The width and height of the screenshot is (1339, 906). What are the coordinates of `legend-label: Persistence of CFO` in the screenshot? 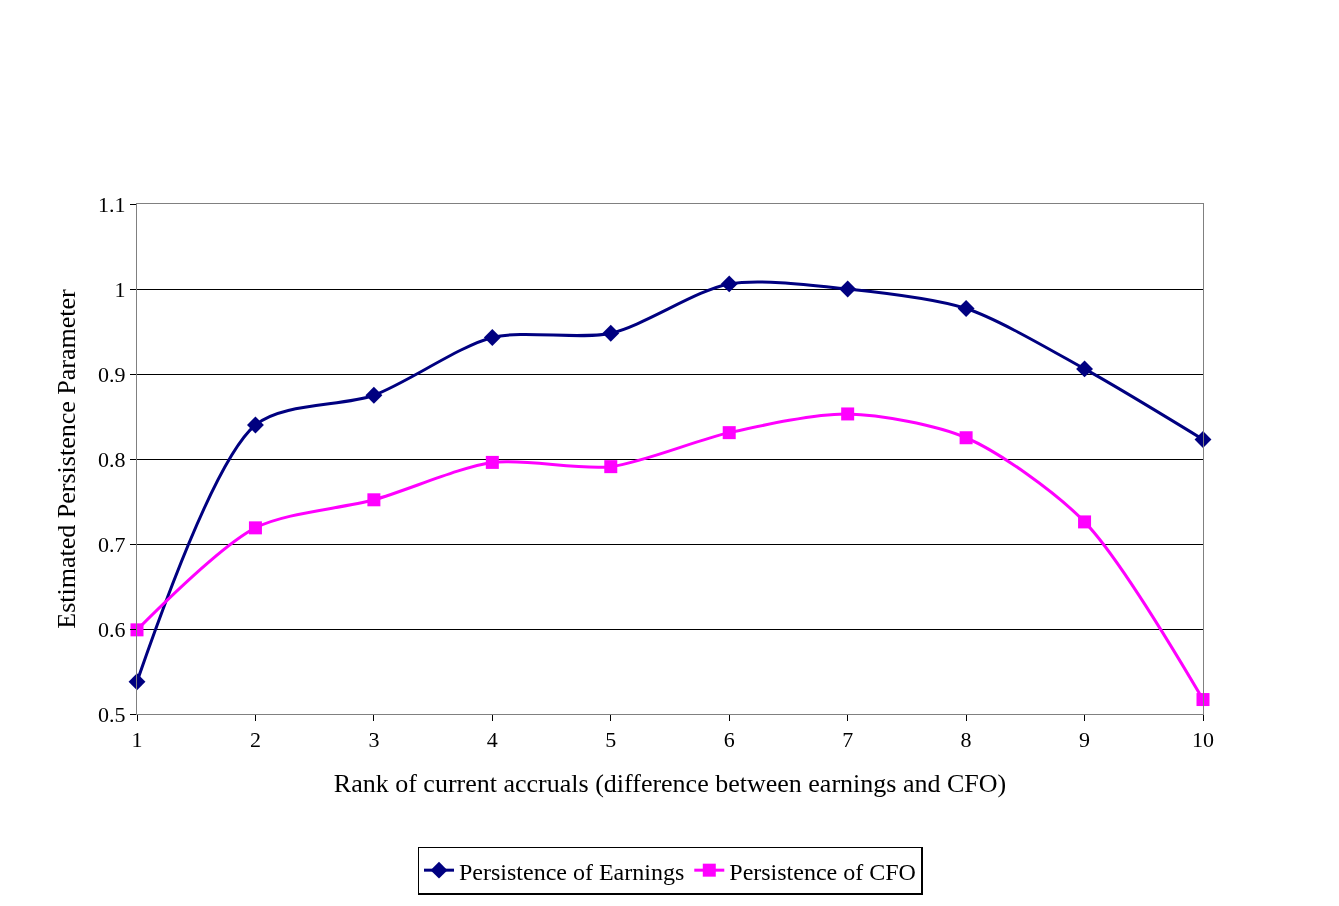 It's located at (822, 871).